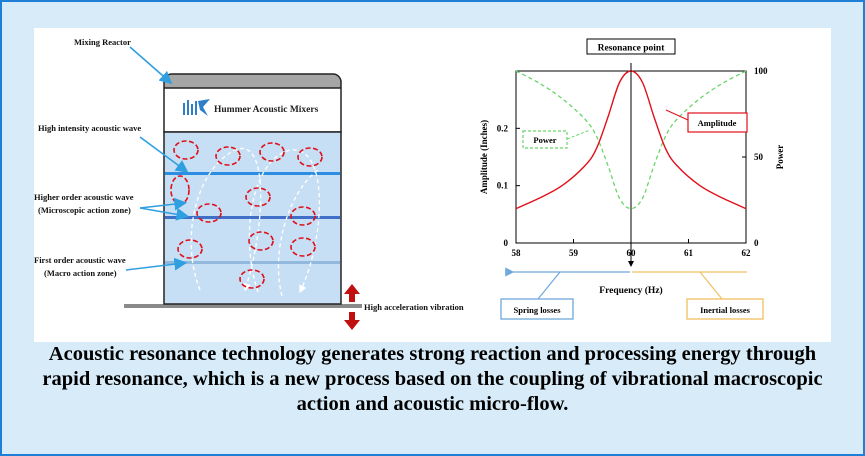 The width and height of the screenshot is (865, 456). I want to click on first-order-sublabel: (Macro action zone), so click(80, 273).